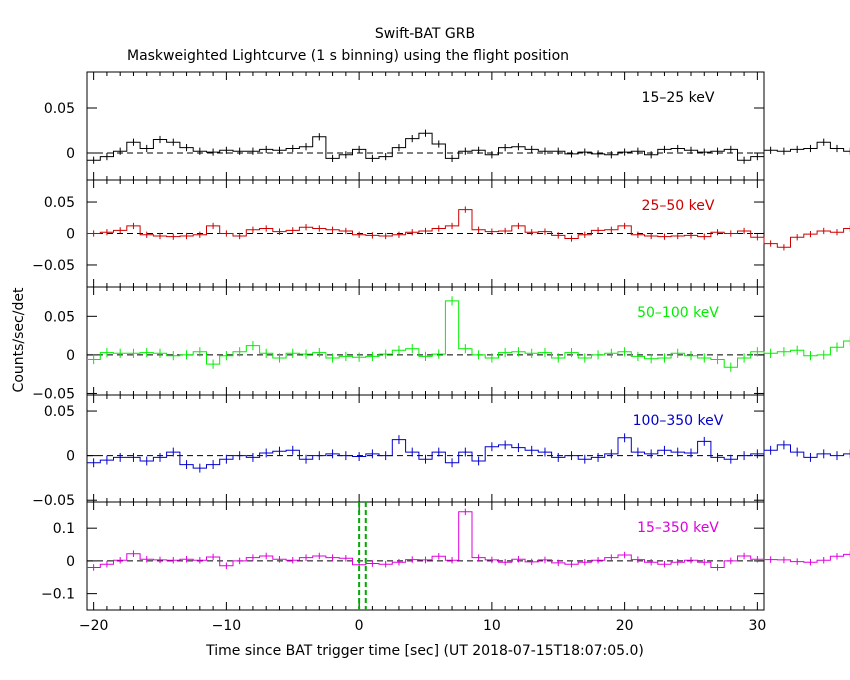 The height and width of the screenshot is (680, 850). What do you see at coordinates (19, 339) in the screenshot?
I see `y-axis-label: Counts/sec/det` at bounding box center [19, 339].